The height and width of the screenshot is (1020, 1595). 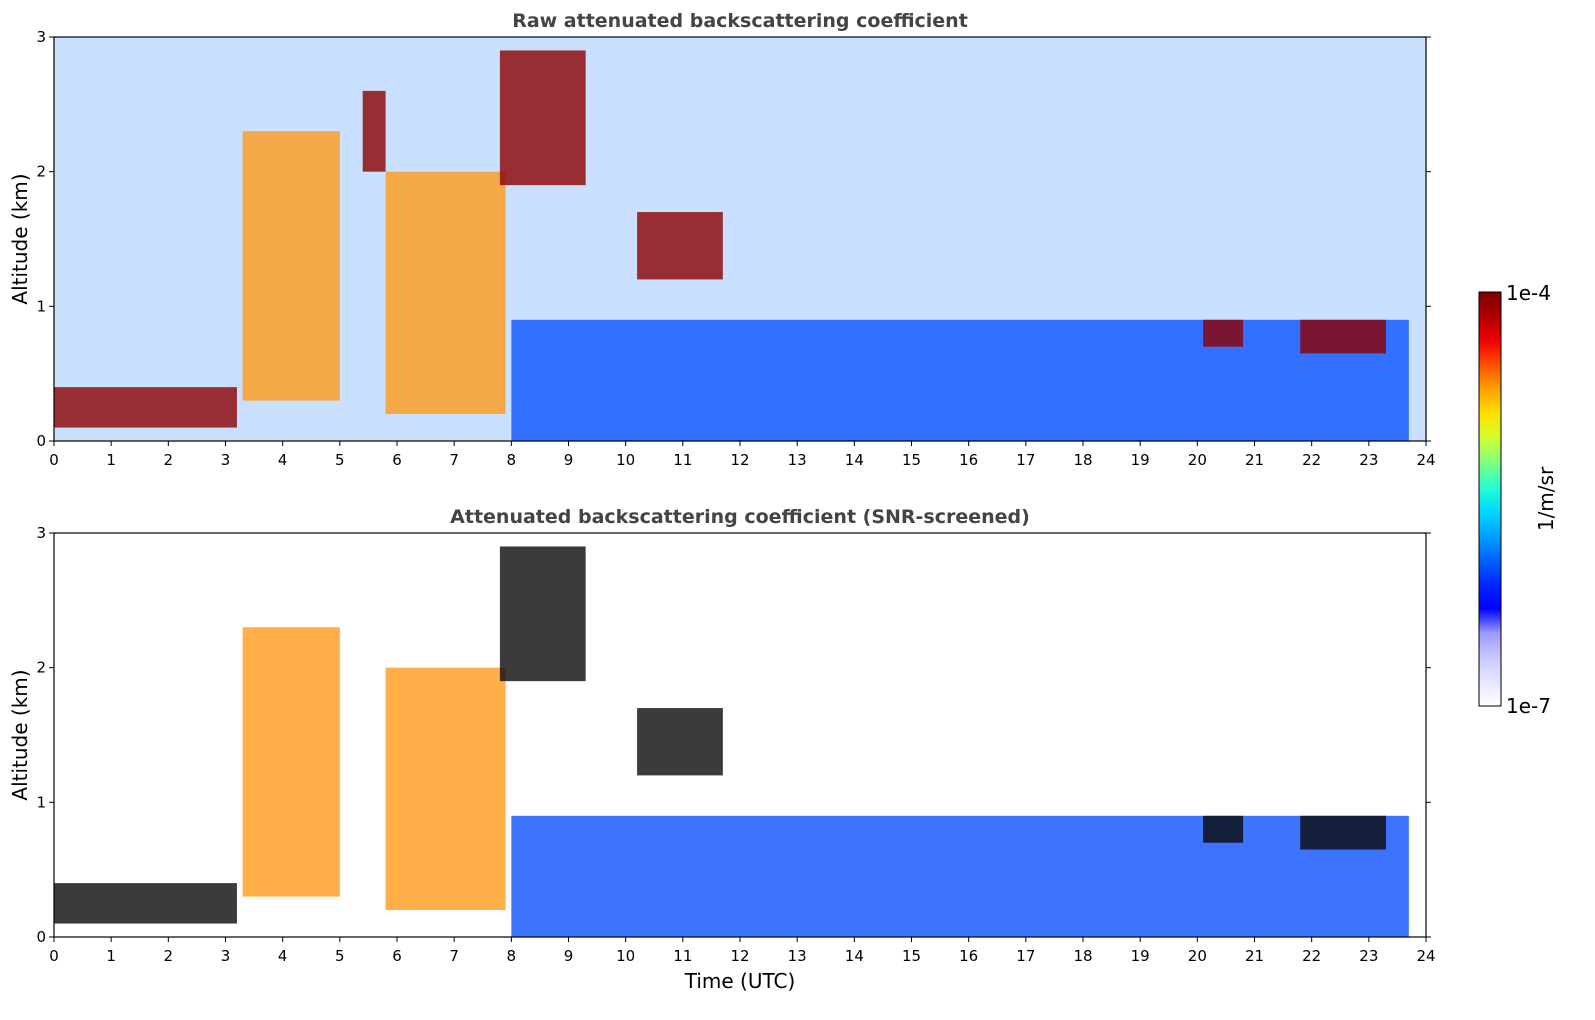 What do you see at coordinates (1528, 706) in the screenshot?
I see `colorbar-min-label: 1e-7` at bounding box center [1528, 706].